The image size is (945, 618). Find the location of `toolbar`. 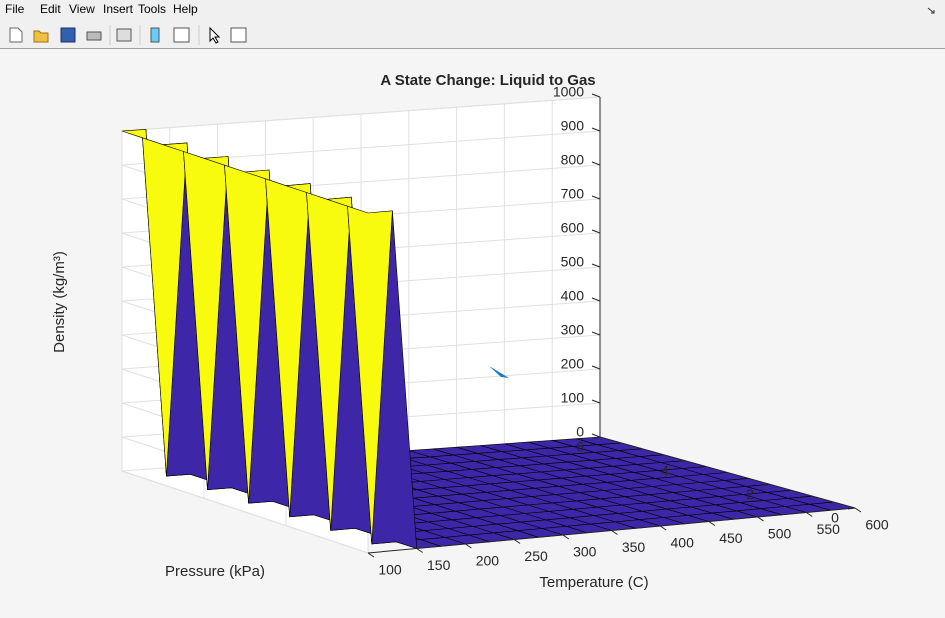

toolbar is located at coordinates (472, 34).